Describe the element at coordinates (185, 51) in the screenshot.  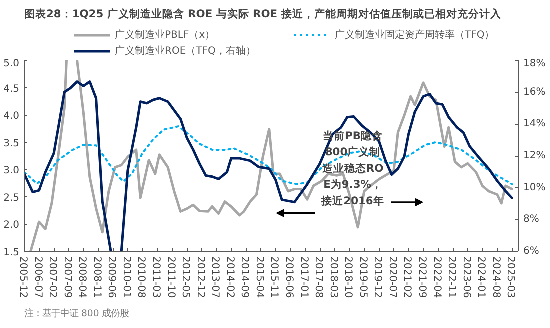
I see `legend-label: 广义制造业ROE（TFQ，右轴）` at that location.